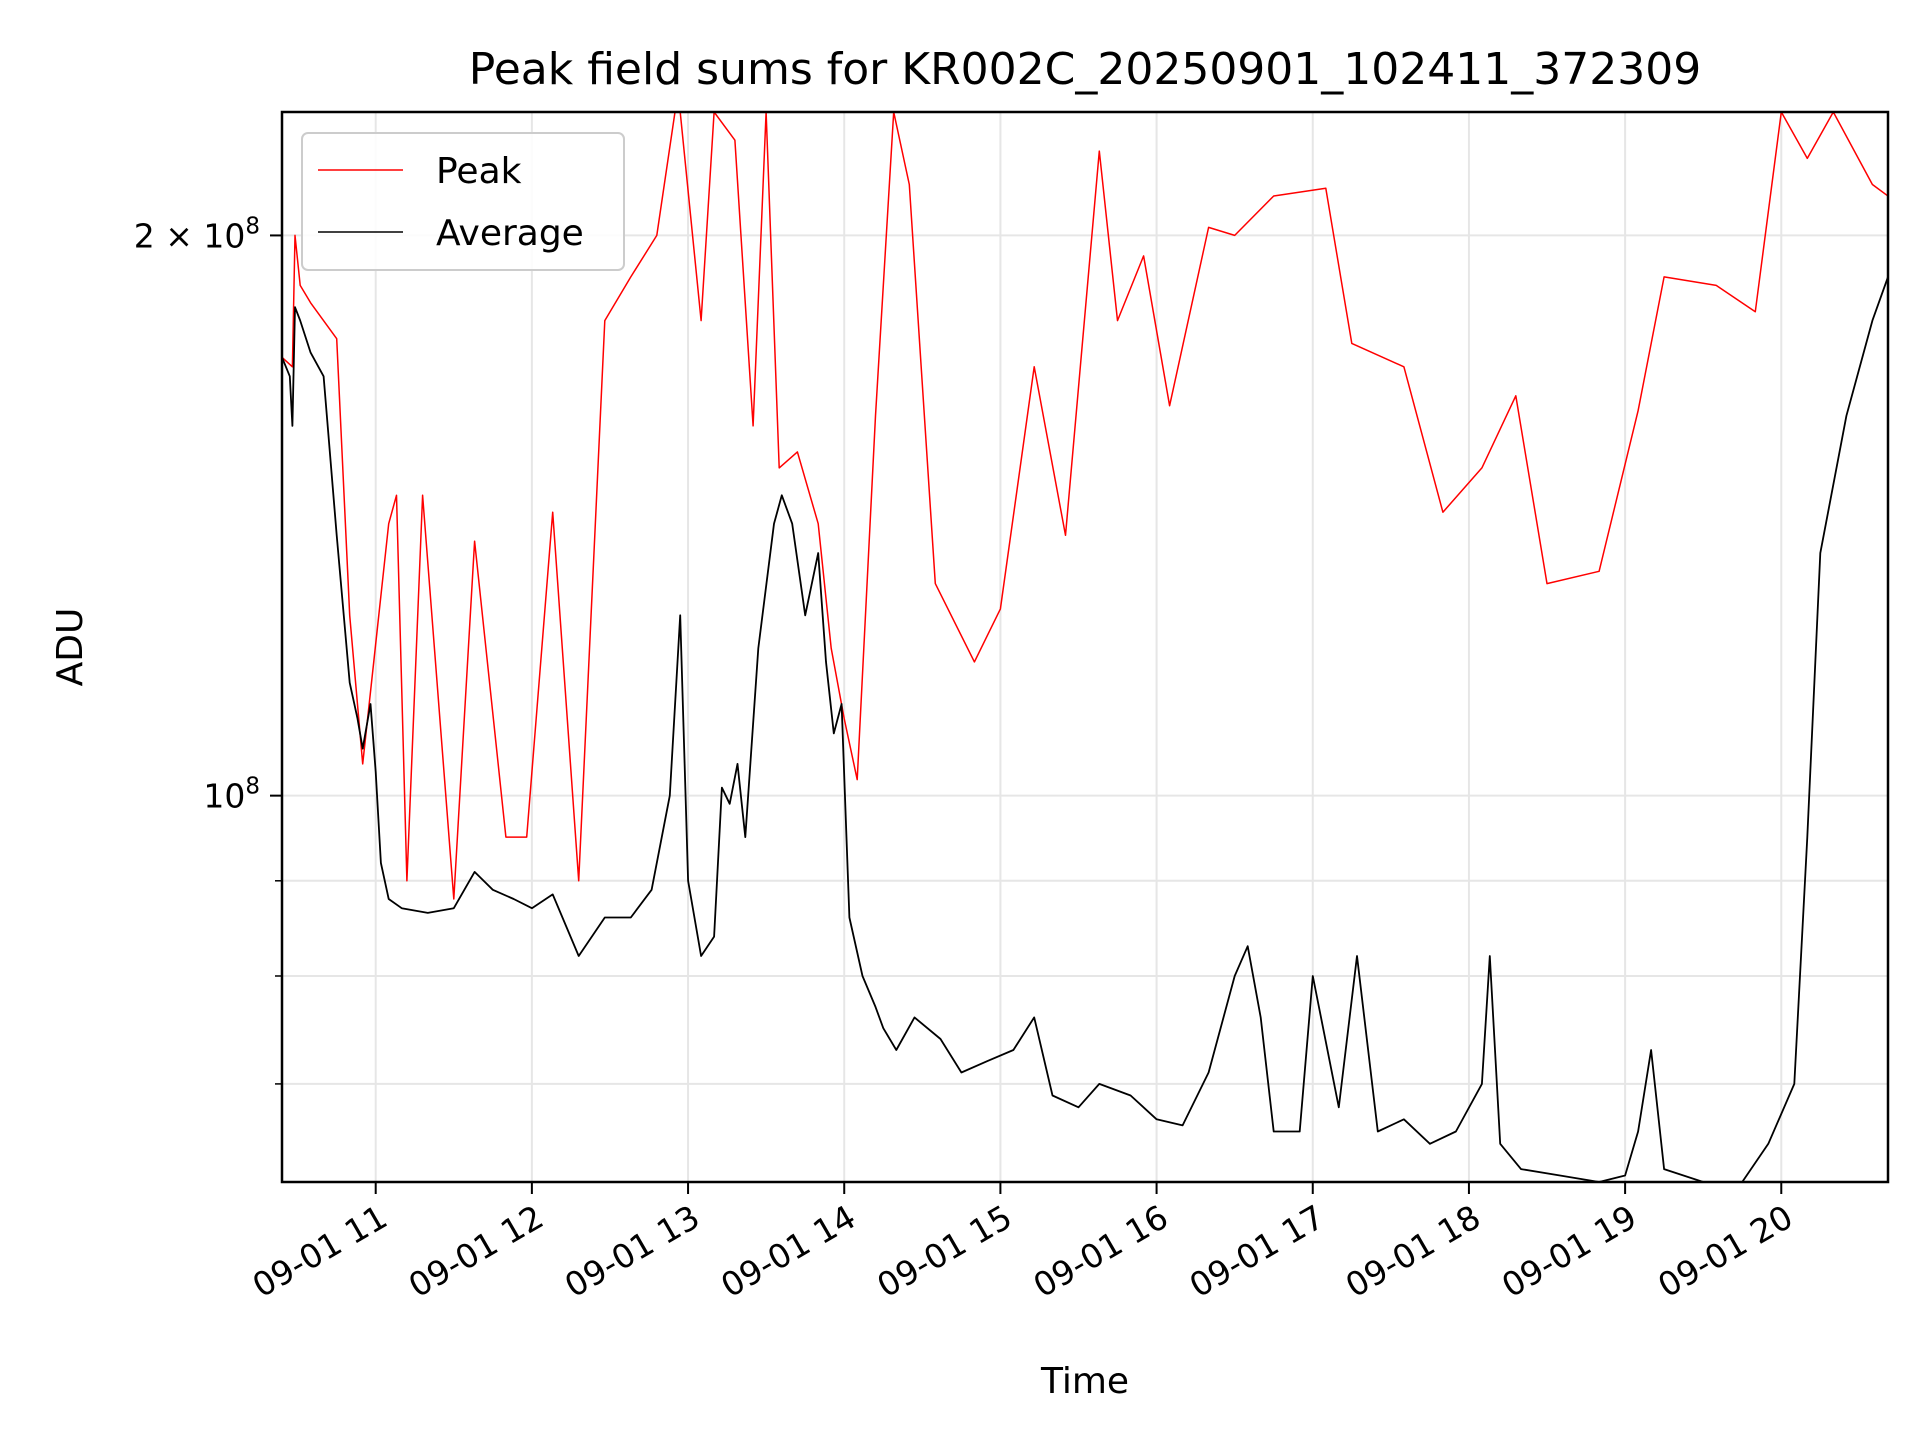 This screenshot has width=1920, height=1440. I want to click on legend: Peak Average, so click(463, 201).